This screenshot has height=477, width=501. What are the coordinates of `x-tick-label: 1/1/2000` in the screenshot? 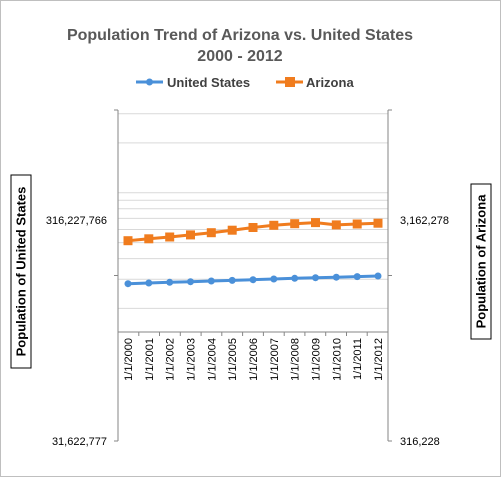 It's located at (129, 359).